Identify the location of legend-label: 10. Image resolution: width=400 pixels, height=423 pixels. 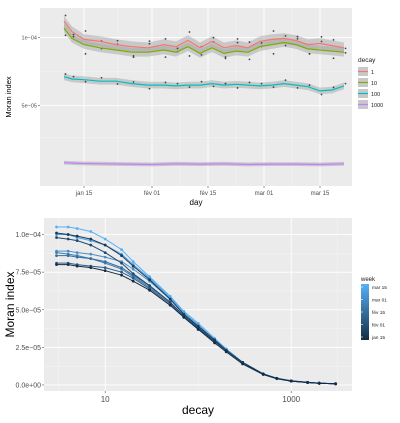
(374, 84).